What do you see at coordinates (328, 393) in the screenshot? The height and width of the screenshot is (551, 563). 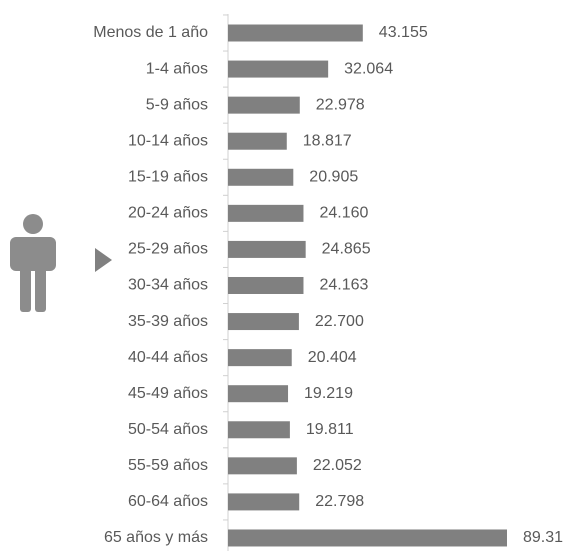 I see `value-label: 19.219` at bounding box center [328, 393].